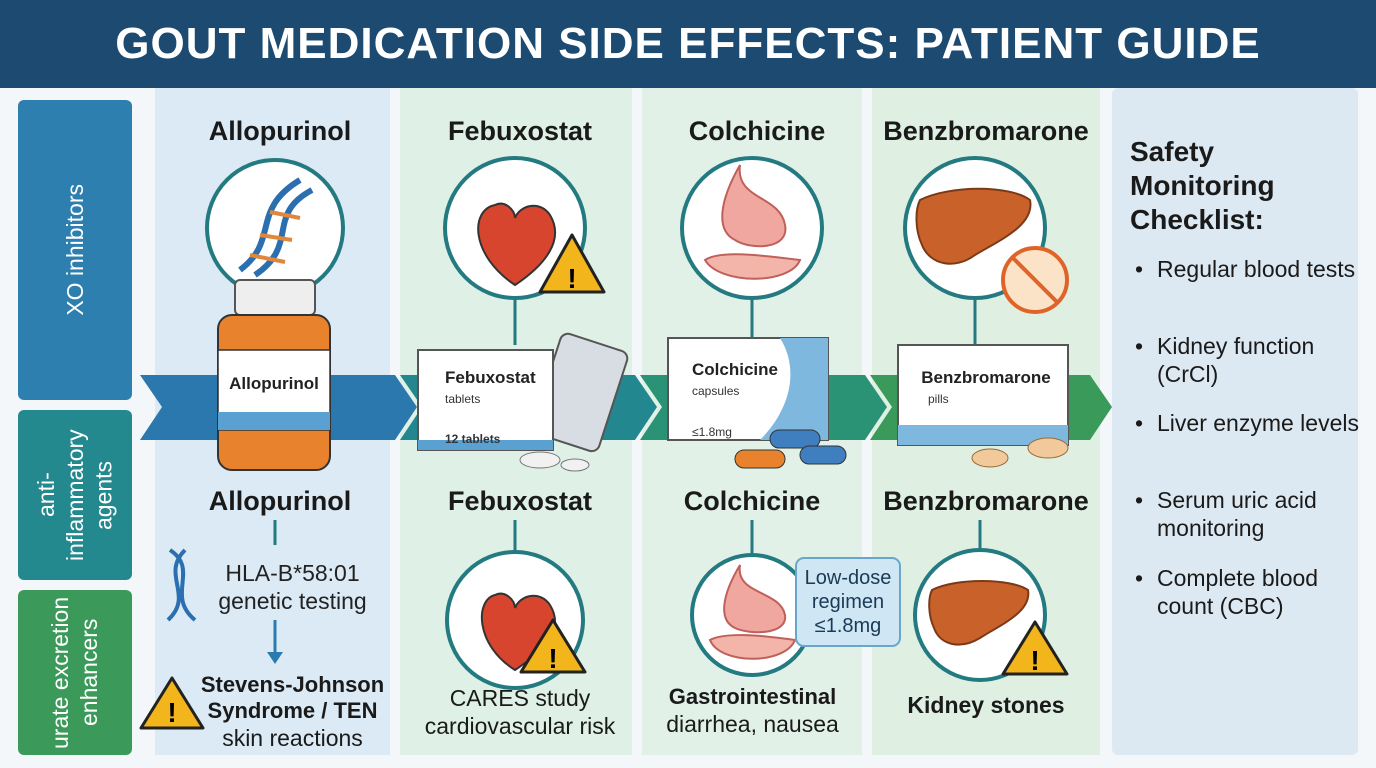 Image resolution: width=1376 pixels, height=768 pixels. I want to click on package-label: Benzbromarone, so click(986, 377).